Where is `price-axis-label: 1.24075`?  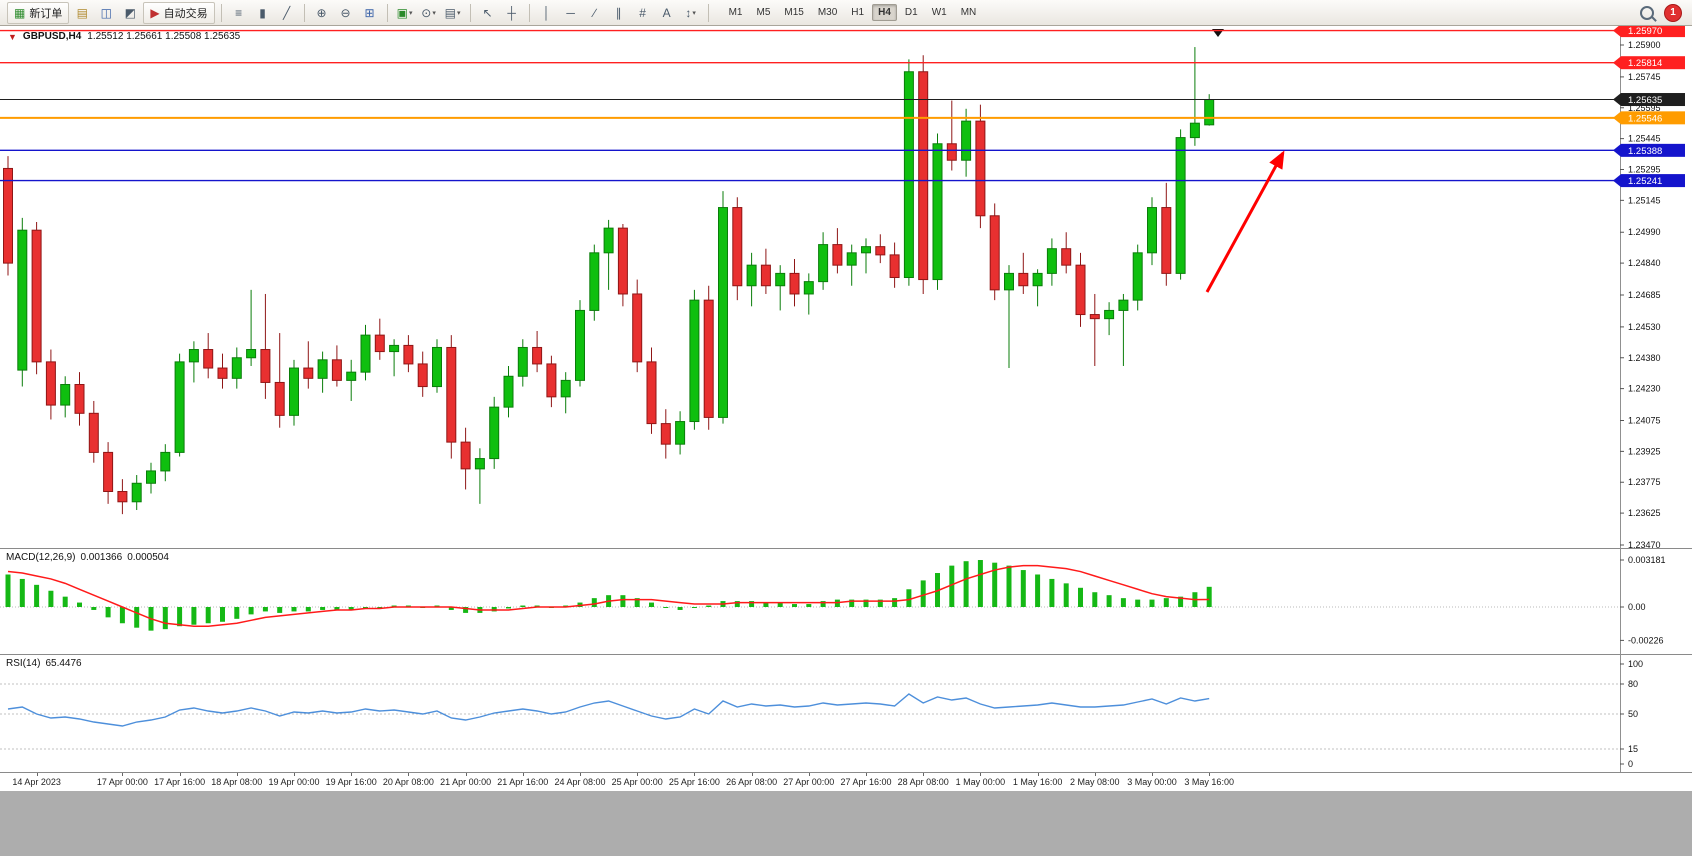 price-axis-label: 1.24075 is located at coordinates (1644, 421).